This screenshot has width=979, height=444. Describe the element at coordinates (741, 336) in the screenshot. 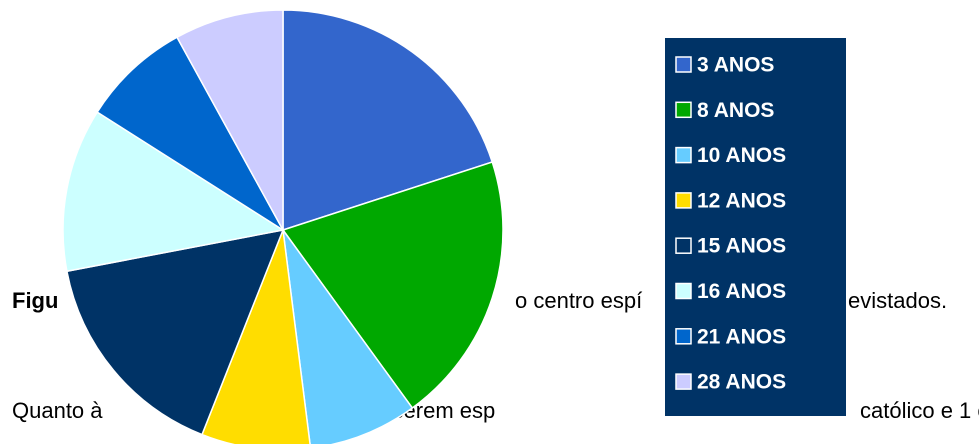

I see `legend-label: 21 ANOS` at that location.